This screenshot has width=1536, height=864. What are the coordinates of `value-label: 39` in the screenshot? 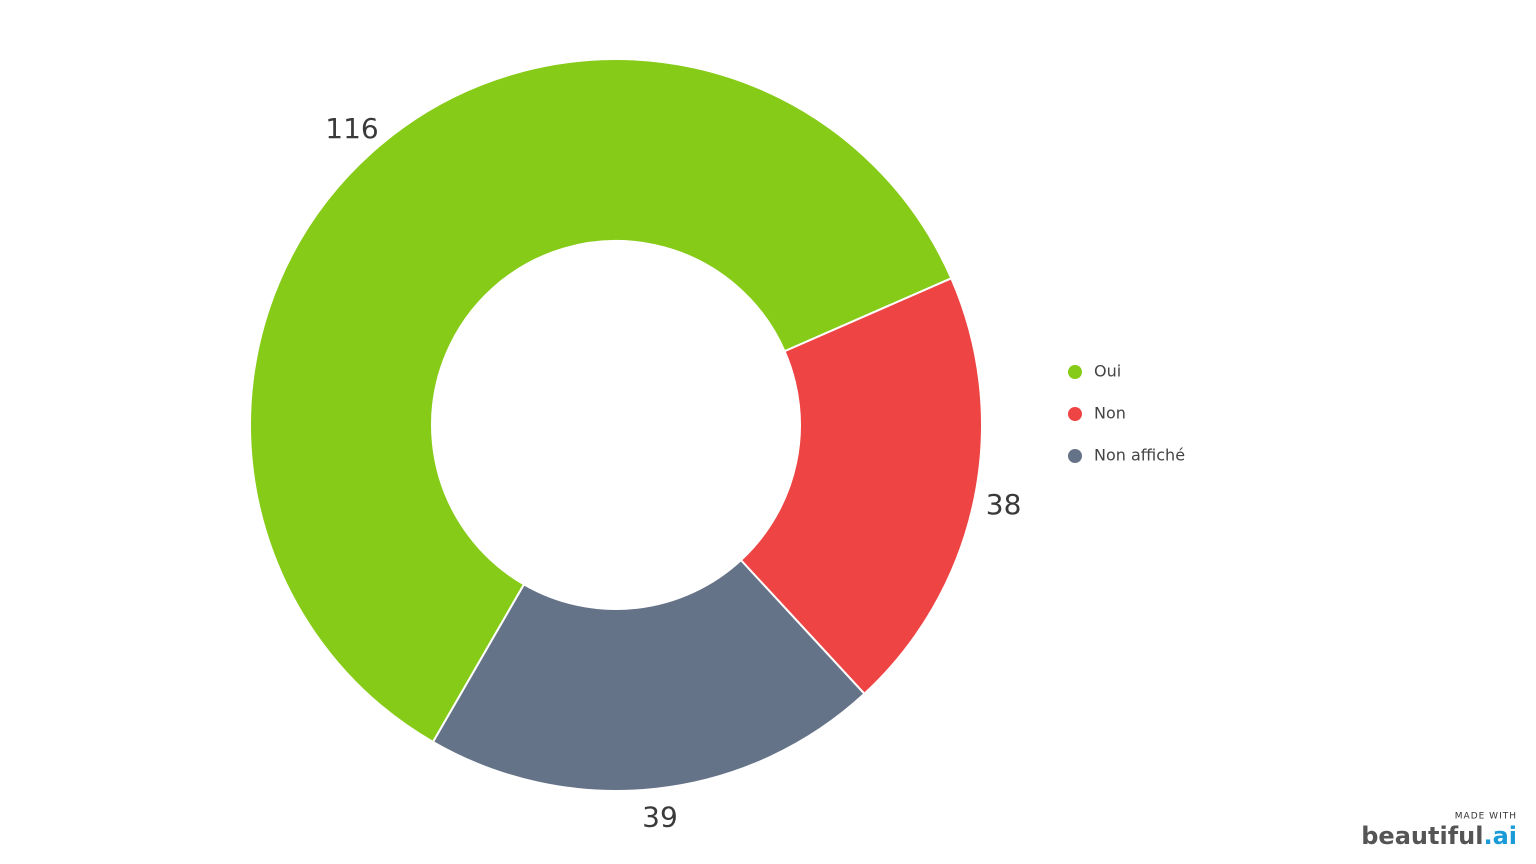 It's located at (660, 817).